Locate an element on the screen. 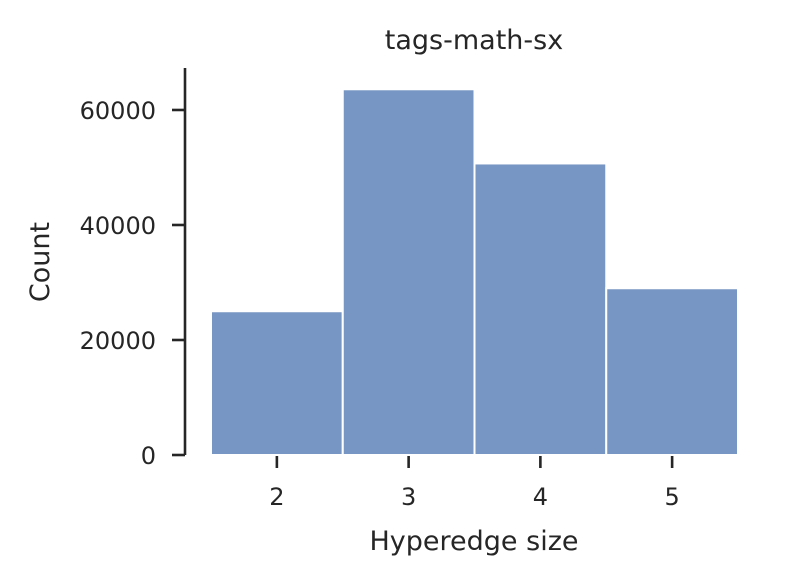  y-ticks-group: 0 20000 40000 60000 is located at coordinates (132, 283).